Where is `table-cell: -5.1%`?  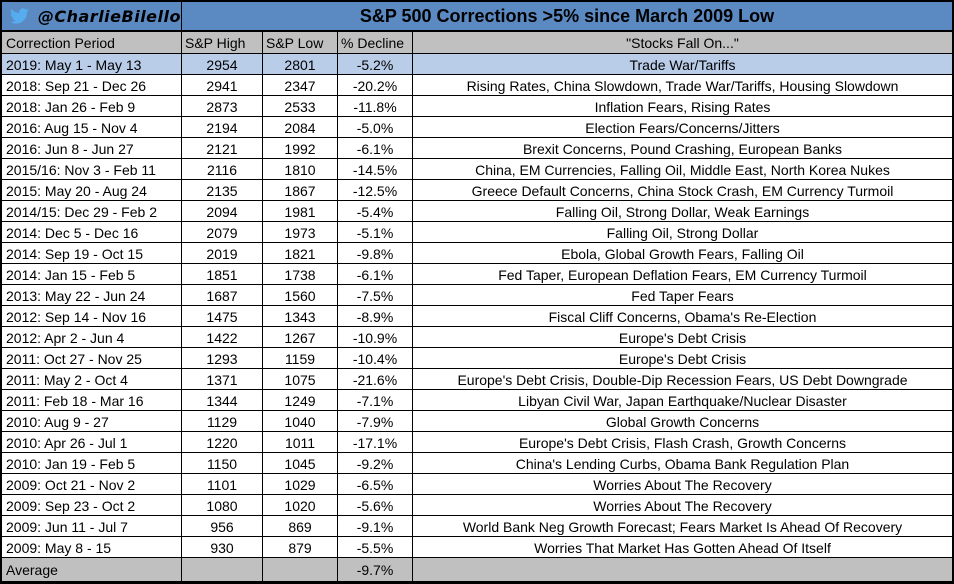
table-cell: -5.1% is located at coordinates (375, 232).